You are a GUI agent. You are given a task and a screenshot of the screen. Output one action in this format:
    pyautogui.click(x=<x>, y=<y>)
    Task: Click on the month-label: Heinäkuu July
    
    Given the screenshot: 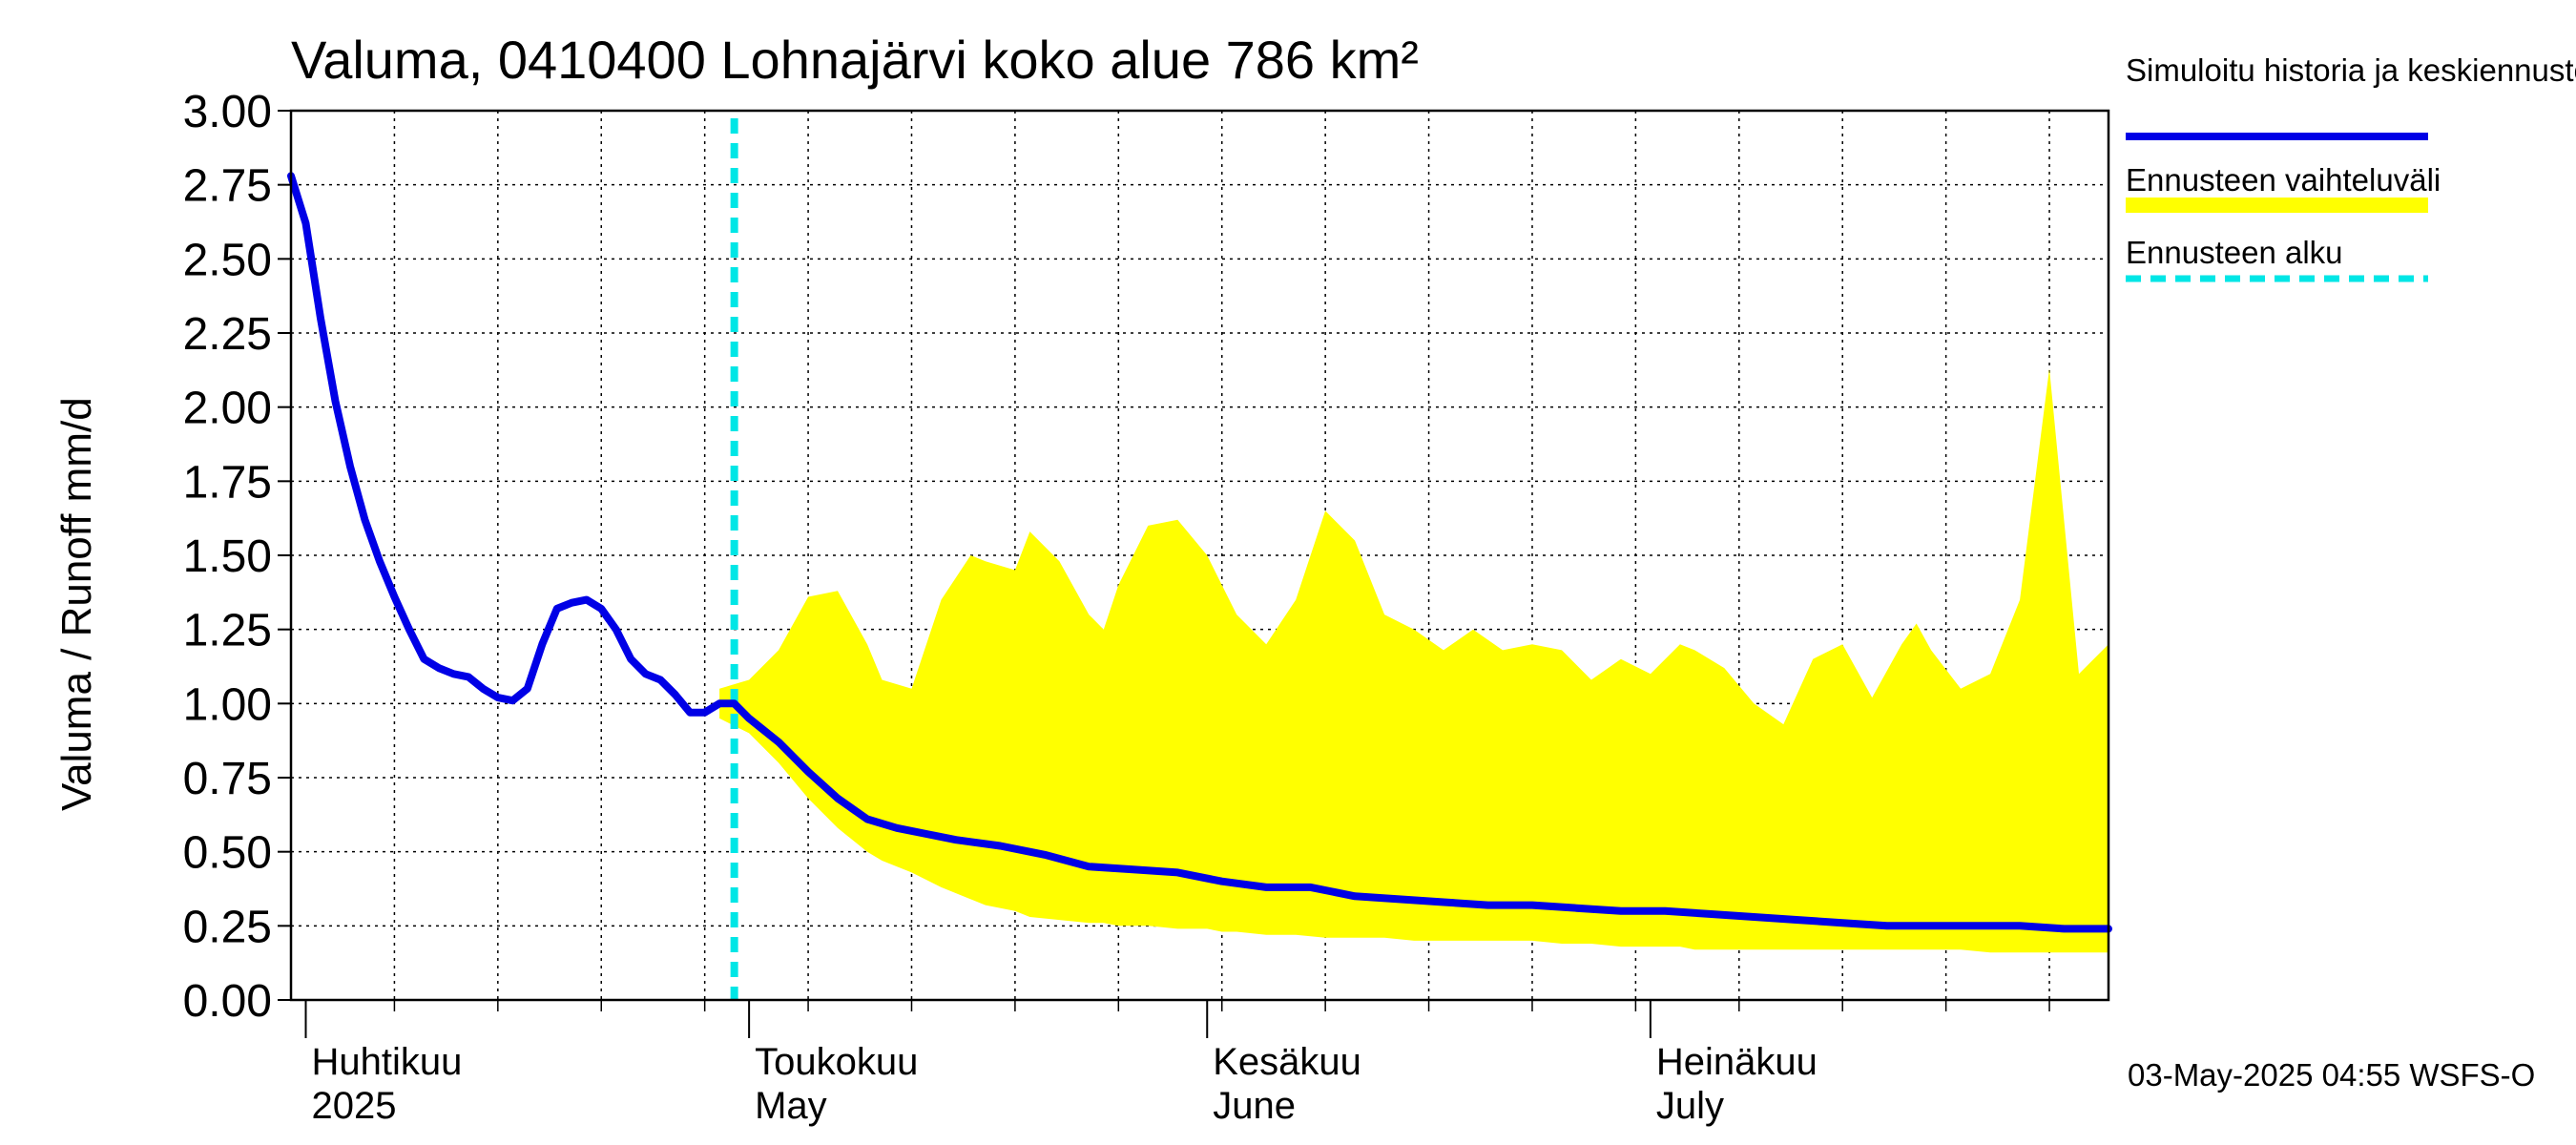 What is the action you would take?
    pyautogui.click(x=1737, y=1084)
    